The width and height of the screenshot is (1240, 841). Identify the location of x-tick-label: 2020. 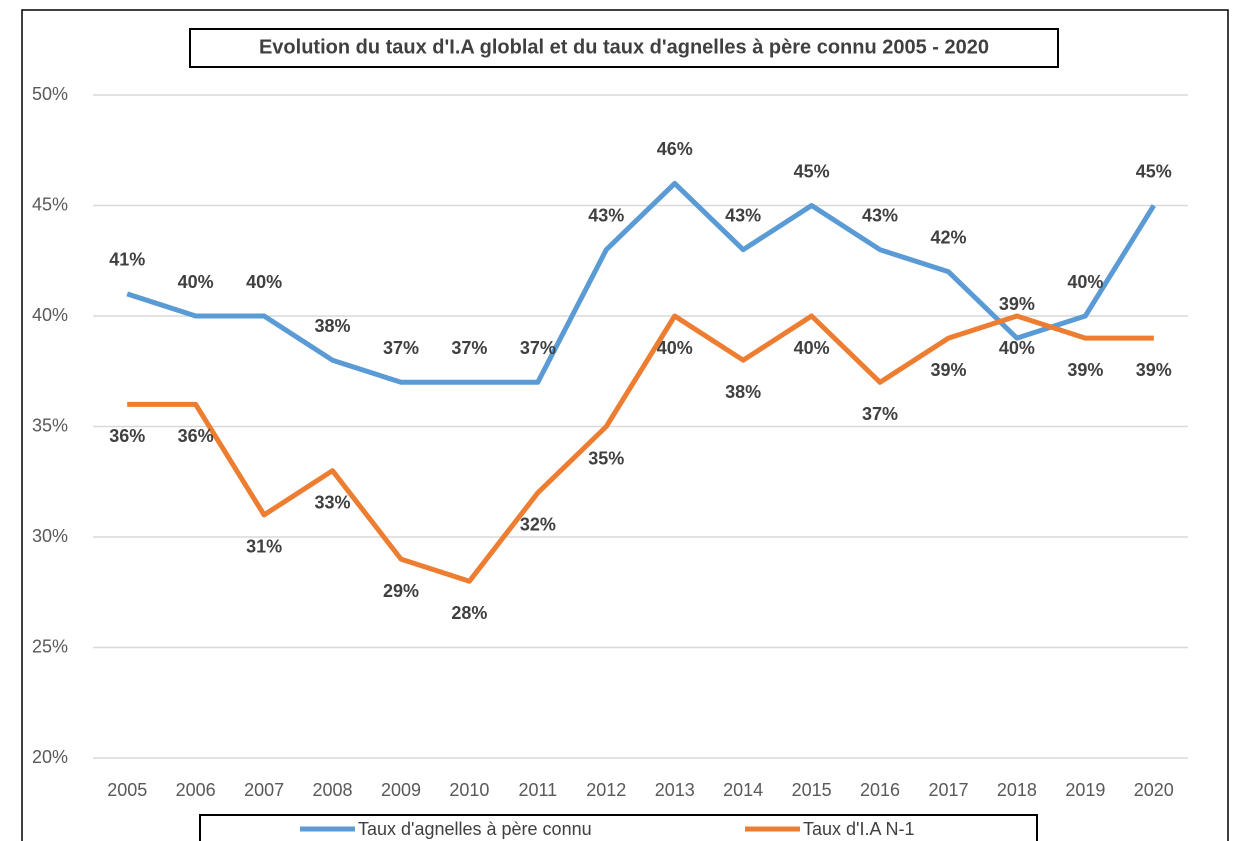
(1154, 790).